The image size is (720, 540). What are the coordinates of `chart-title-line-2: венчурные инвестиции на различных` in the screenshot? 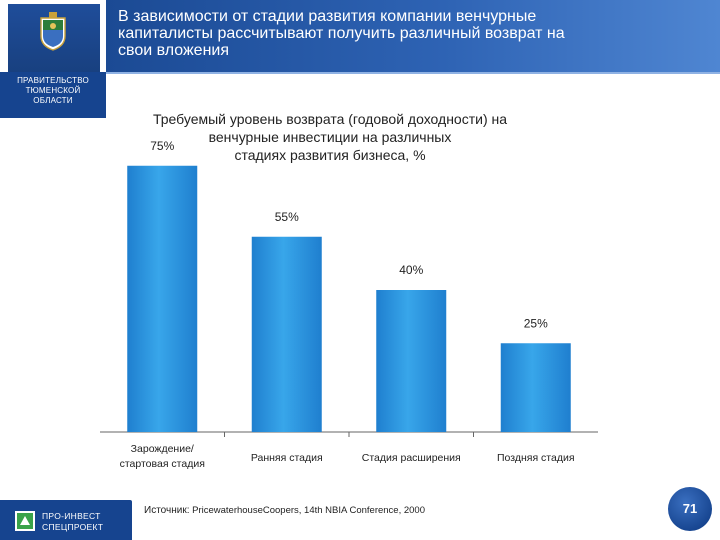 It's located at (330, 137).